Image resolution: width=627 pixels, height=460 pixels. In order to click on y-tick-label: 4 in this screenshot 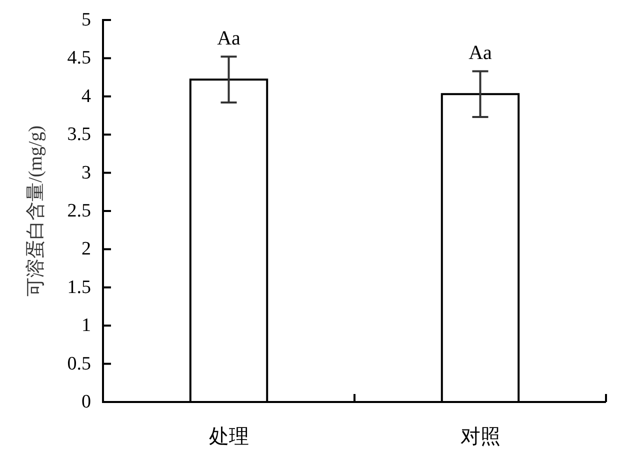, I will do `click(87, 96)`.